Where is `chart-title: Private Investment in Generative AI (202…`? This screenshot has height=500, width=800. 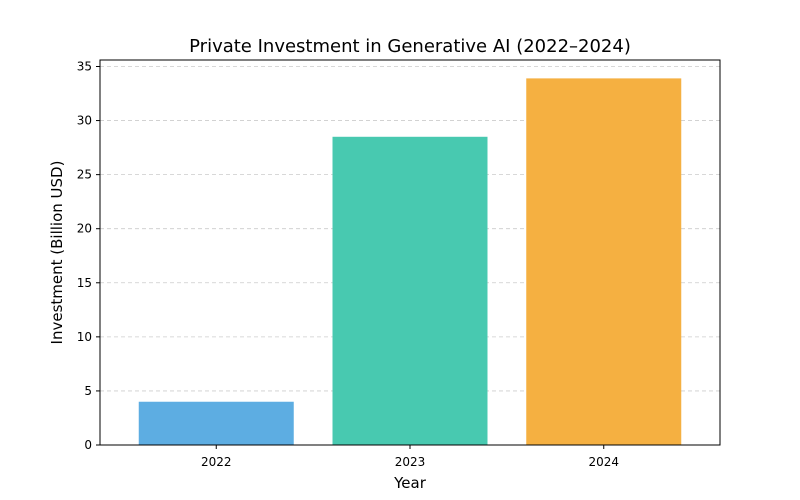
chart-title: Private Investment in Generative AI (202… is located at coordinates (410, 46).